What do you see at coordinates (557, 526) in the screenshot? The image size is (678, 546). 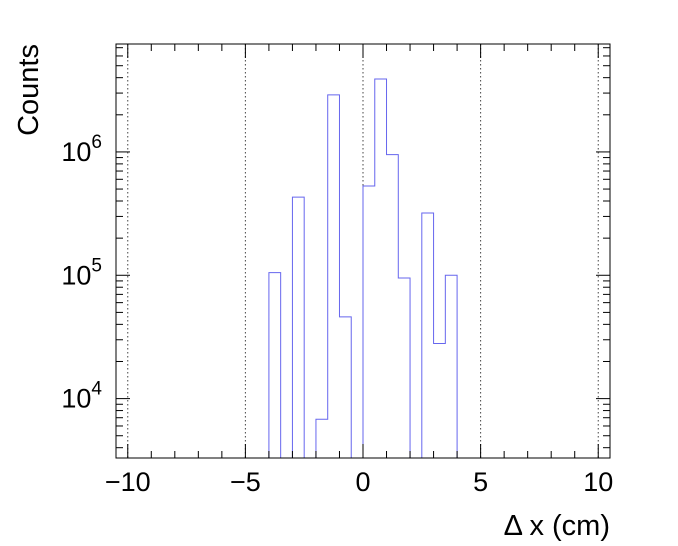 I see `x-axis-title: Δ x (cm)` at bounding box center [557, 526].